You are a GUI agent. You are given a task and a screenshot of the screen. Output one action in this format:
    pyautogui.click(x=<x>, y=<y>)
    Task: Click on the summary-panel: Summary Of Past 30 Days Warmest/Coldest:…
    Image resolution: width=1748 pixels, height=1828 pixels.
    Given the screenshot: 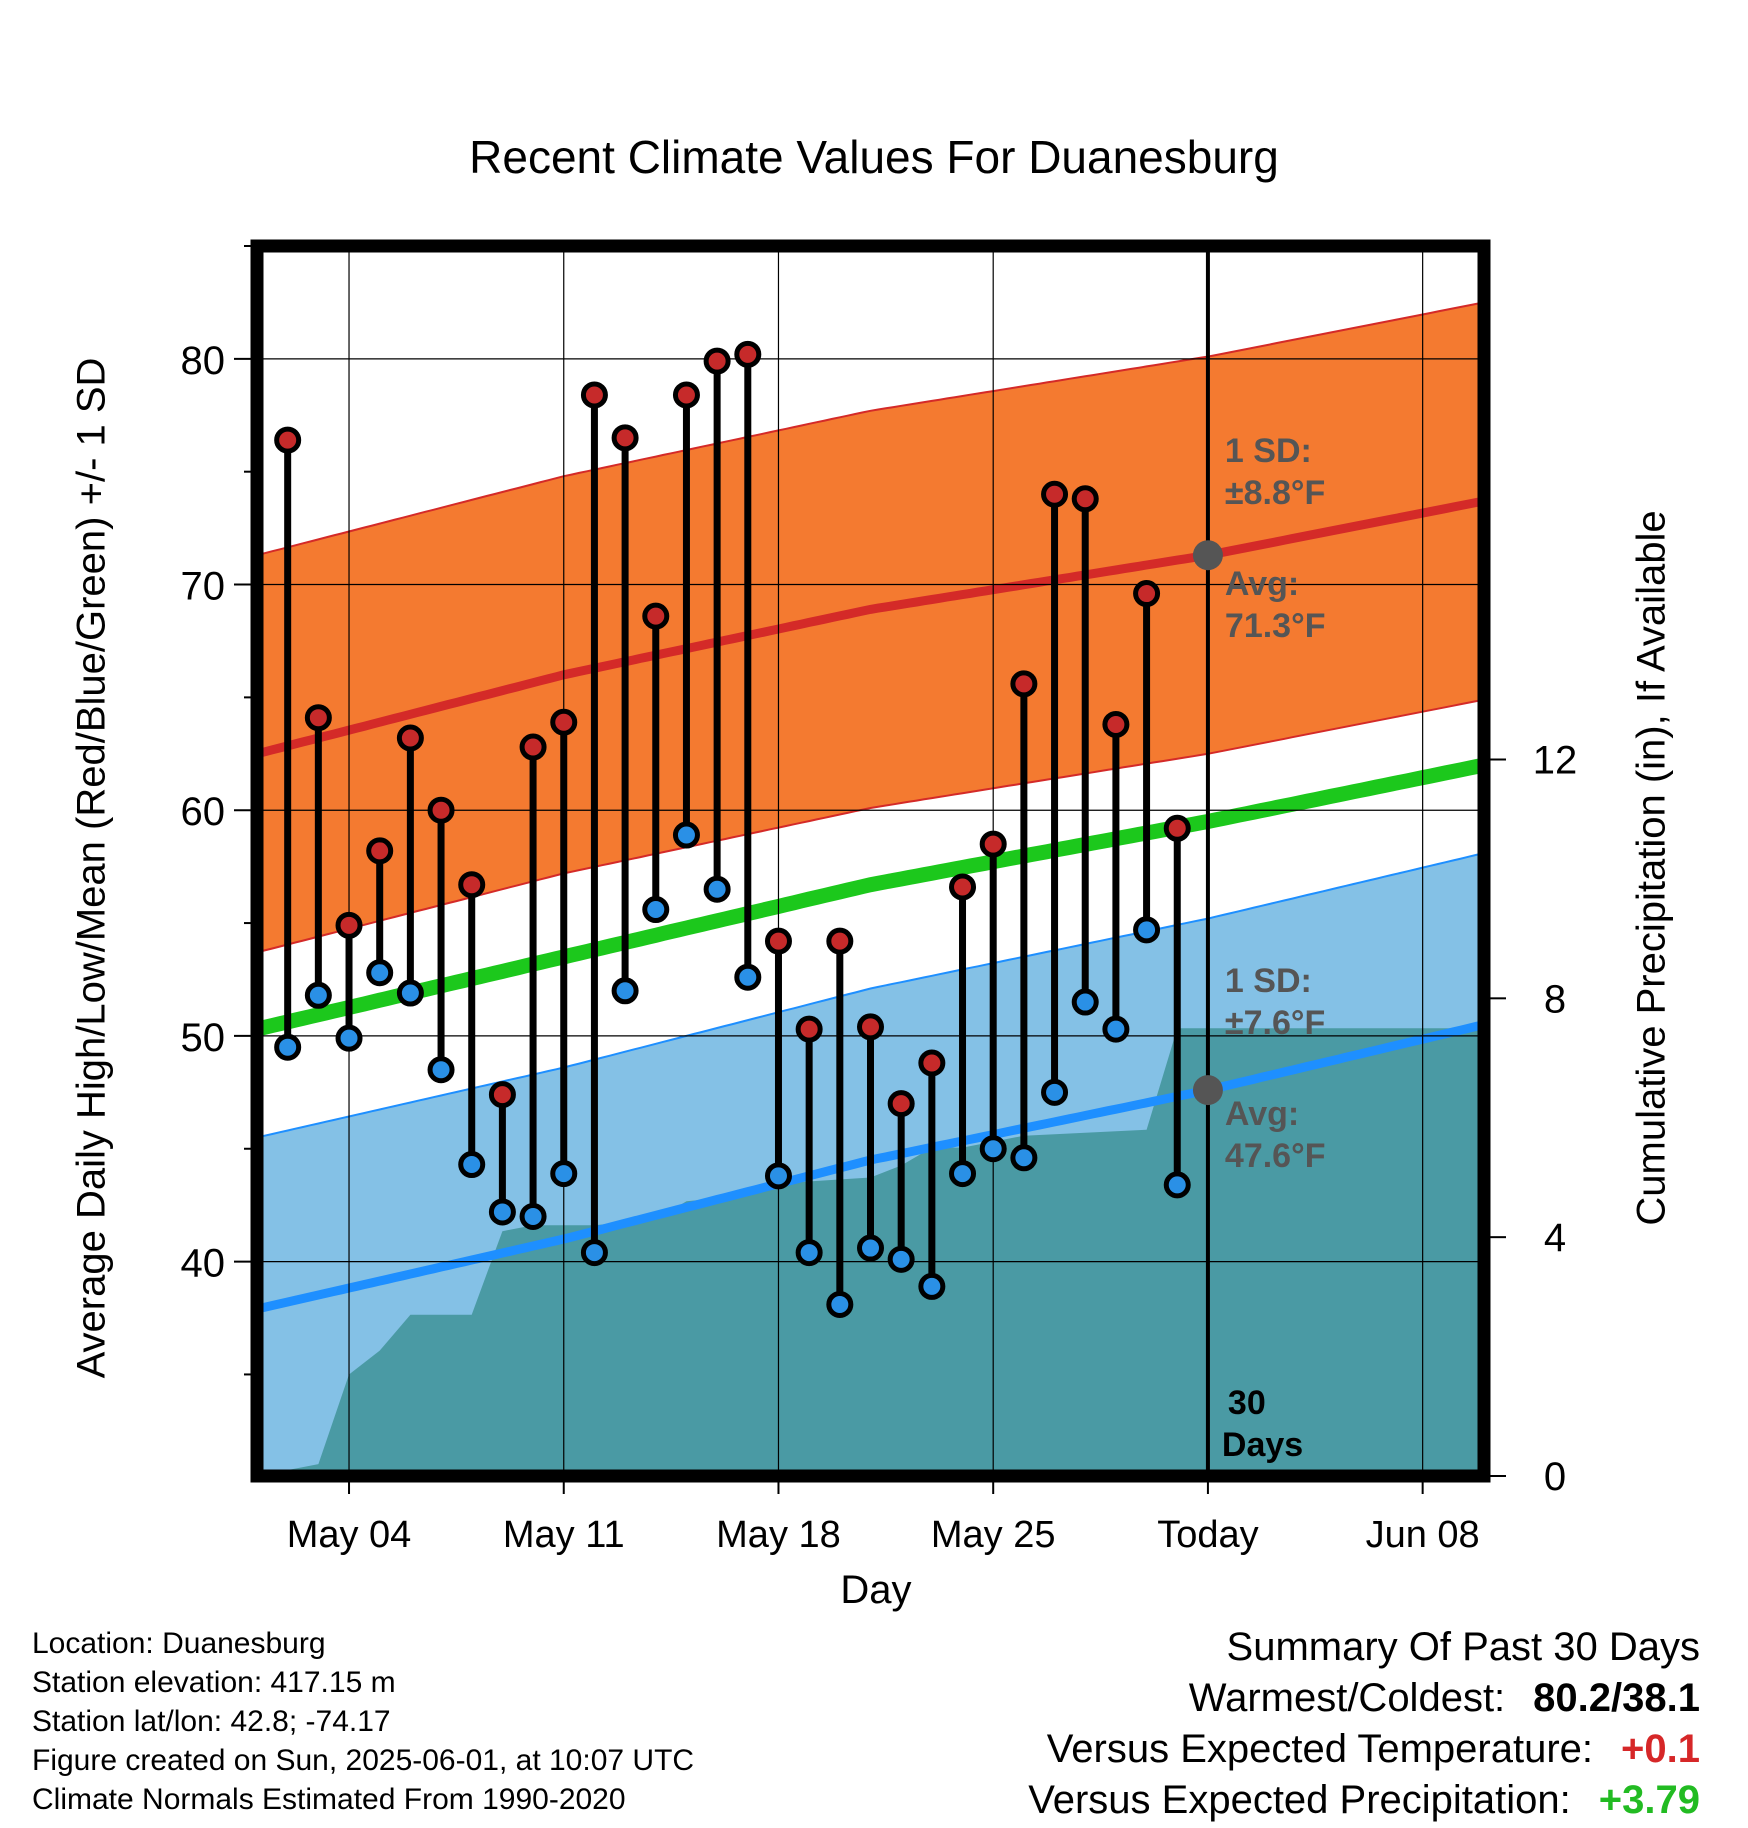 What is the action you would take?
    pyautogui.click(x=1364, y=1724)
    